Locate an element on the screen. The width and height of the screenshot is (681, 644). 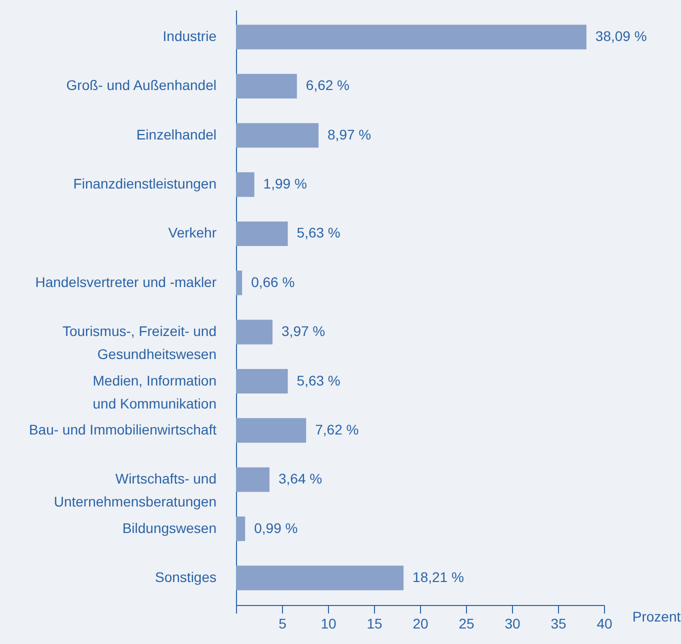
y-tick-label: Bau- und Immobilienwirtschaft is located at coordinates (122, 429).